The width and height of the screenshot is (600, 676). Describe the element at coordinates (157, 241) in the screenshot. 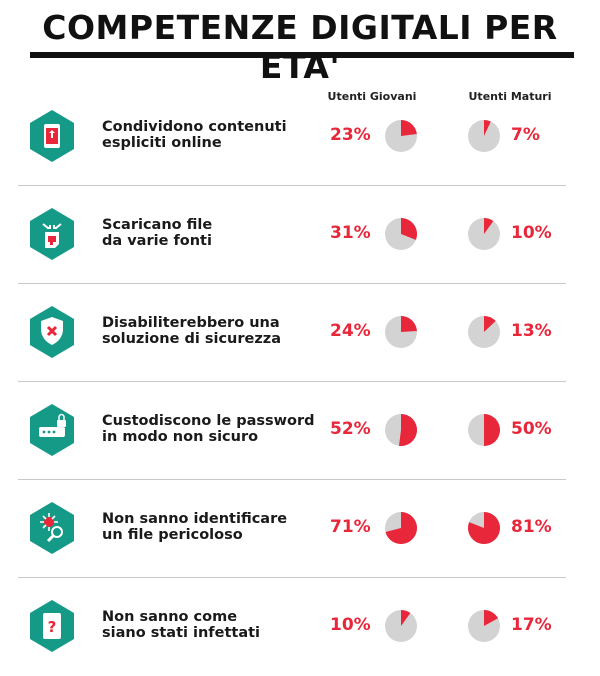

I see `row-label-line2: da varie fonti` at that location.